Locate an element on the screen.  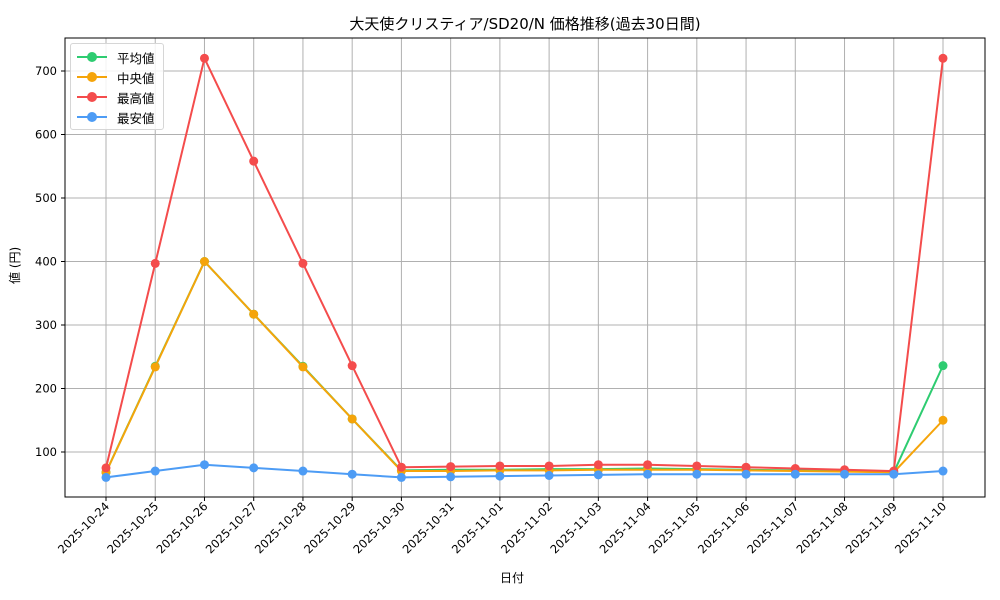
x-tick-label: 2025-11-03 is located at coordinates (575, 527).